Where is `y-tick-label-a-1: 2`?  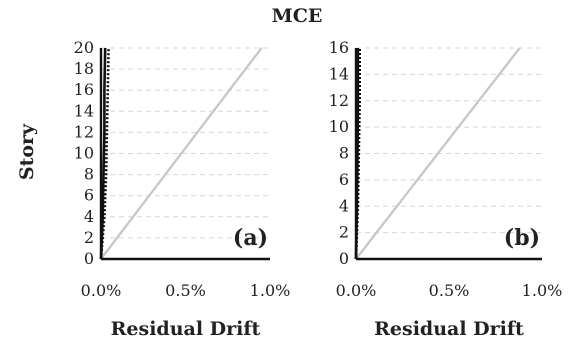 y-tick-label-a-1: 2 is located at coordinates (89, 237).